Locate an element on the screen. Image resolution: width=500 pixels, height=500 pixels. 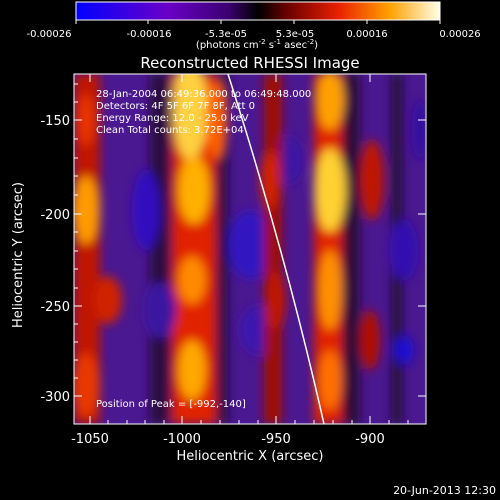
colorbar-tick: 5.3e-05 is located at coordinates (295, 34).